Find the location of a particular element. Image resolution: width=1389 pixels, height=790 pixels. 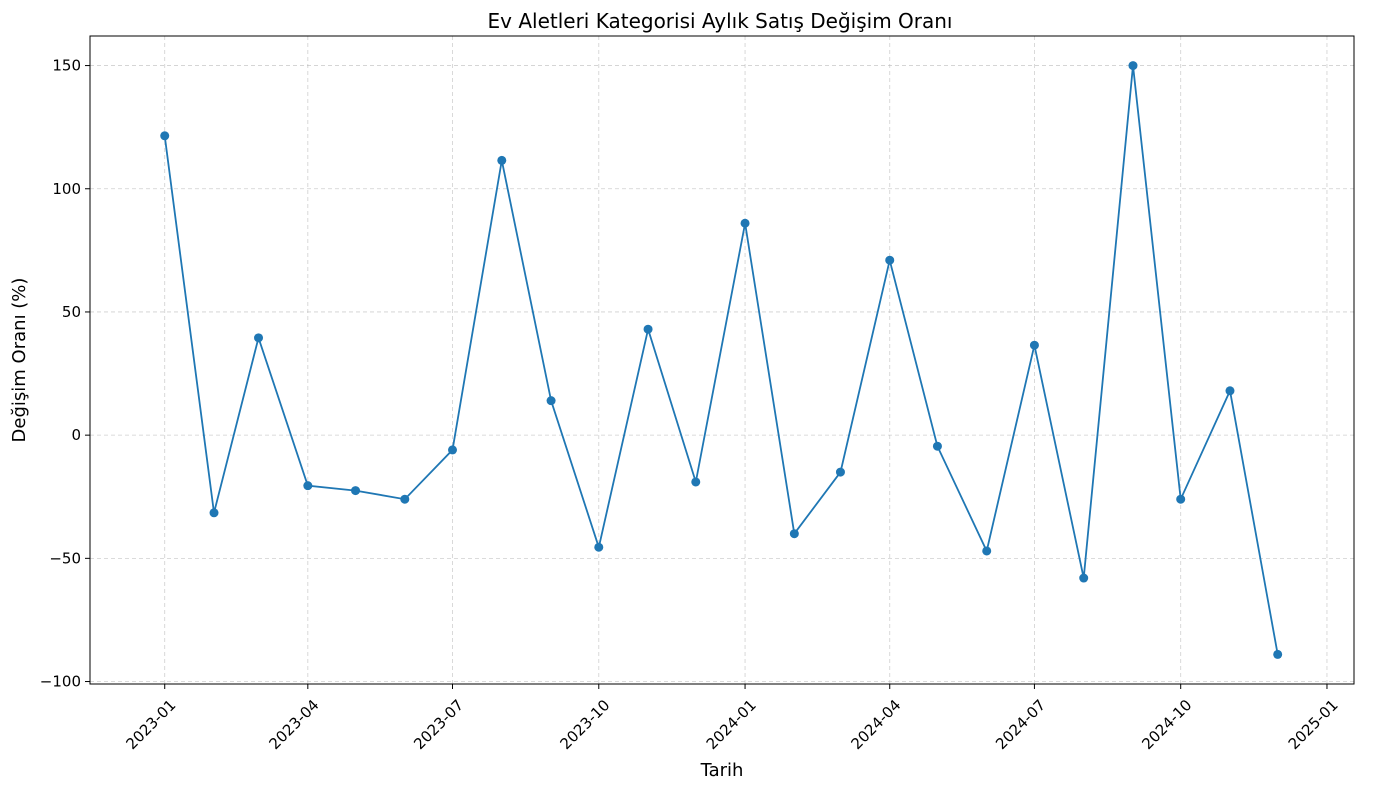

x-tick-label: 2025-01 is located at coordinates (1313, 724).